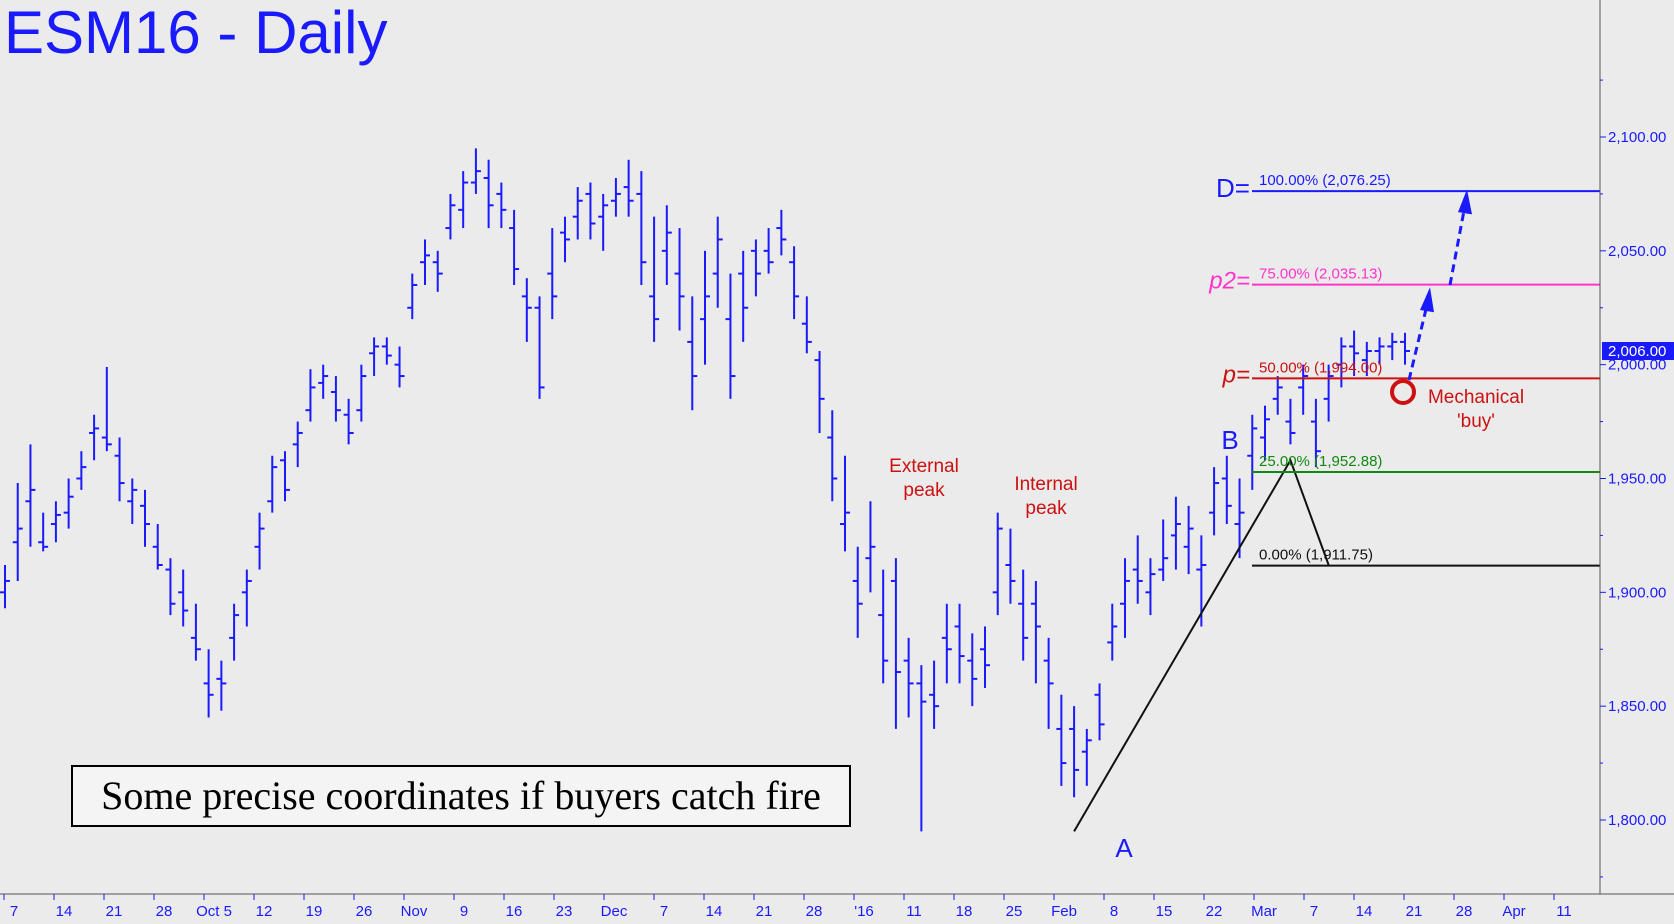  Describe the element at coordinates (1045, 484) in the screenshot. I see `internal-peak-label-line: Internal` at that location.